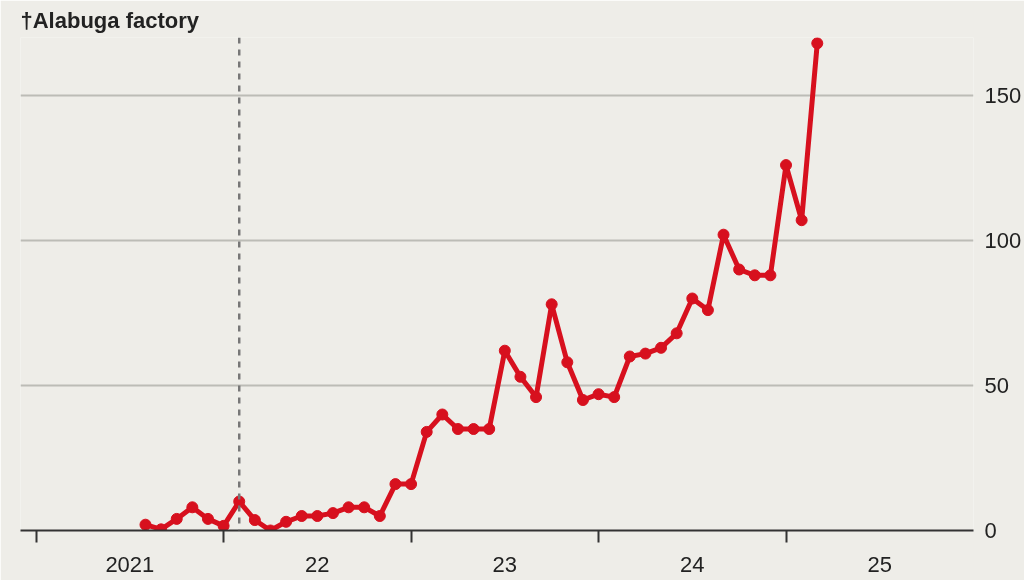  Describe the element at coordinates (130, 564) in the screenshot. I see `x-tick-label: 2021` at that location.